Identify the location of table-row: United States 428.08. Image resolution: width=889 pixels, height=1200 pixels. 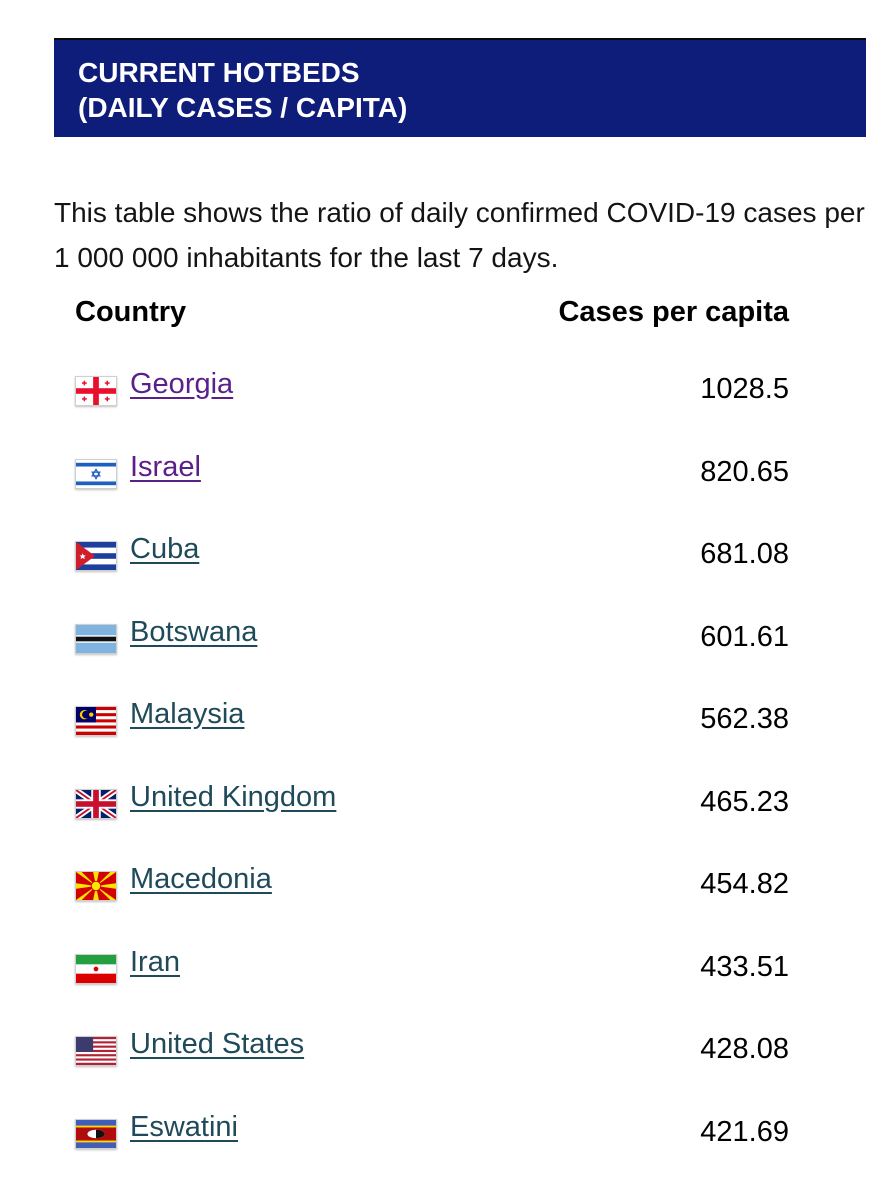
(432, 1051).